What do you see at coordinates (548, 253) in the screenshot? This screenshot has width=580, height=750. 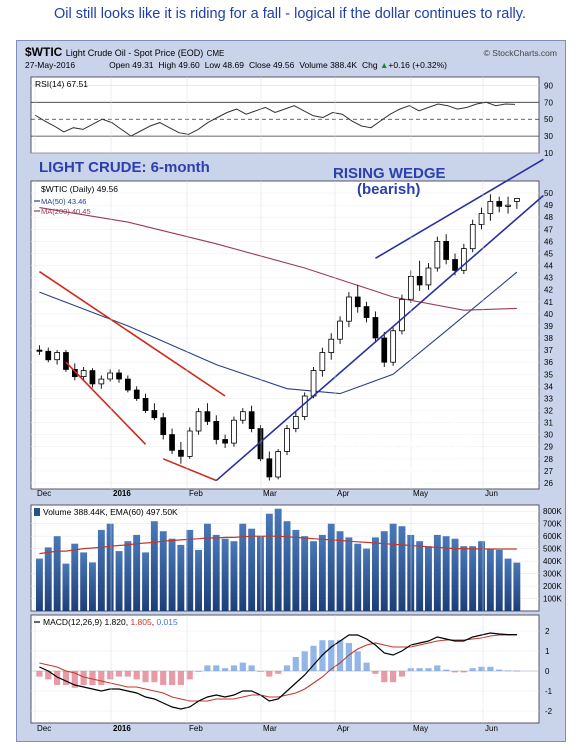 I see `price-tick-label: 45` at bounding box center [548, 253].